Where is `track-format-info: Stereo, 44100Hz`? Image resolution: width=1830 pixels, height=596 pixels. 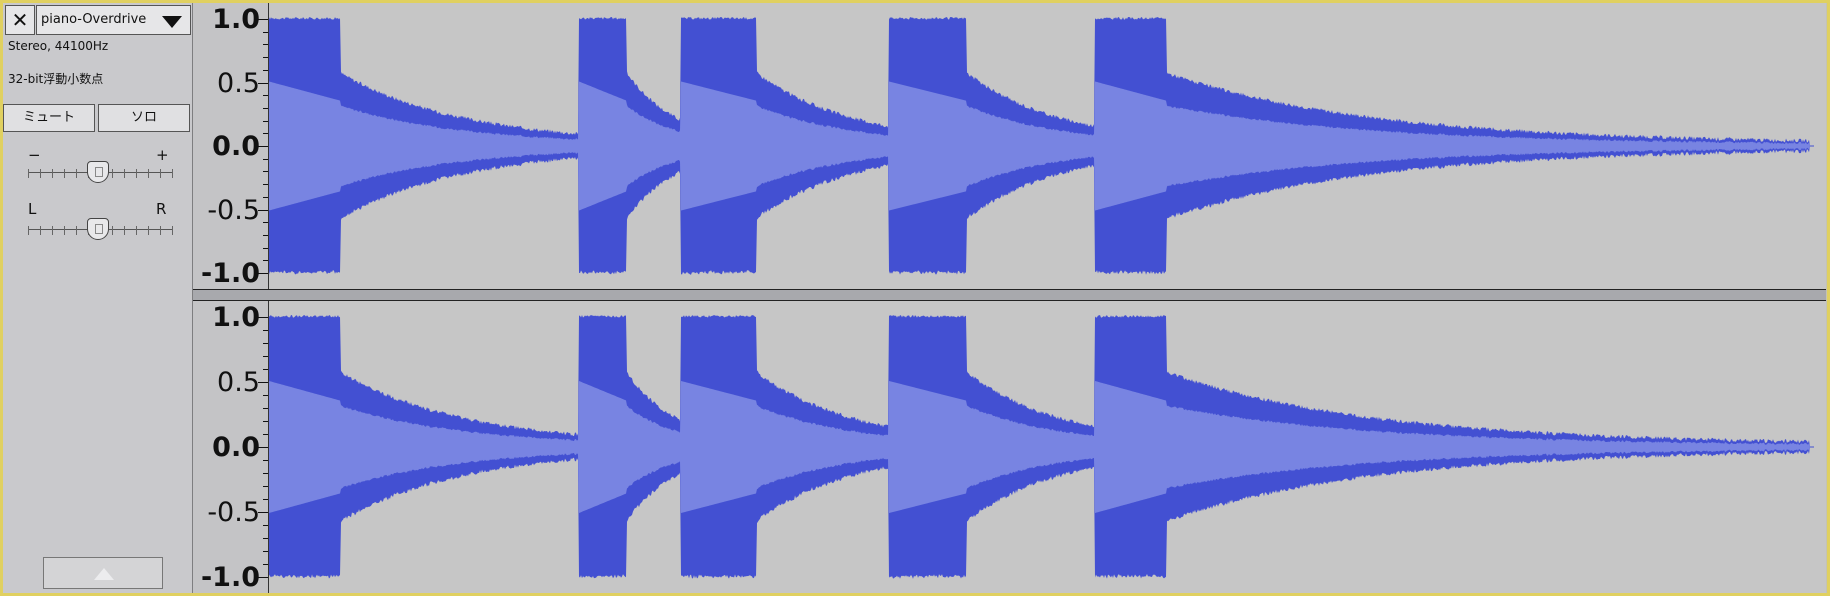 track-format-info: Stereo, 44100Hz is located at coordinates (58, 46).